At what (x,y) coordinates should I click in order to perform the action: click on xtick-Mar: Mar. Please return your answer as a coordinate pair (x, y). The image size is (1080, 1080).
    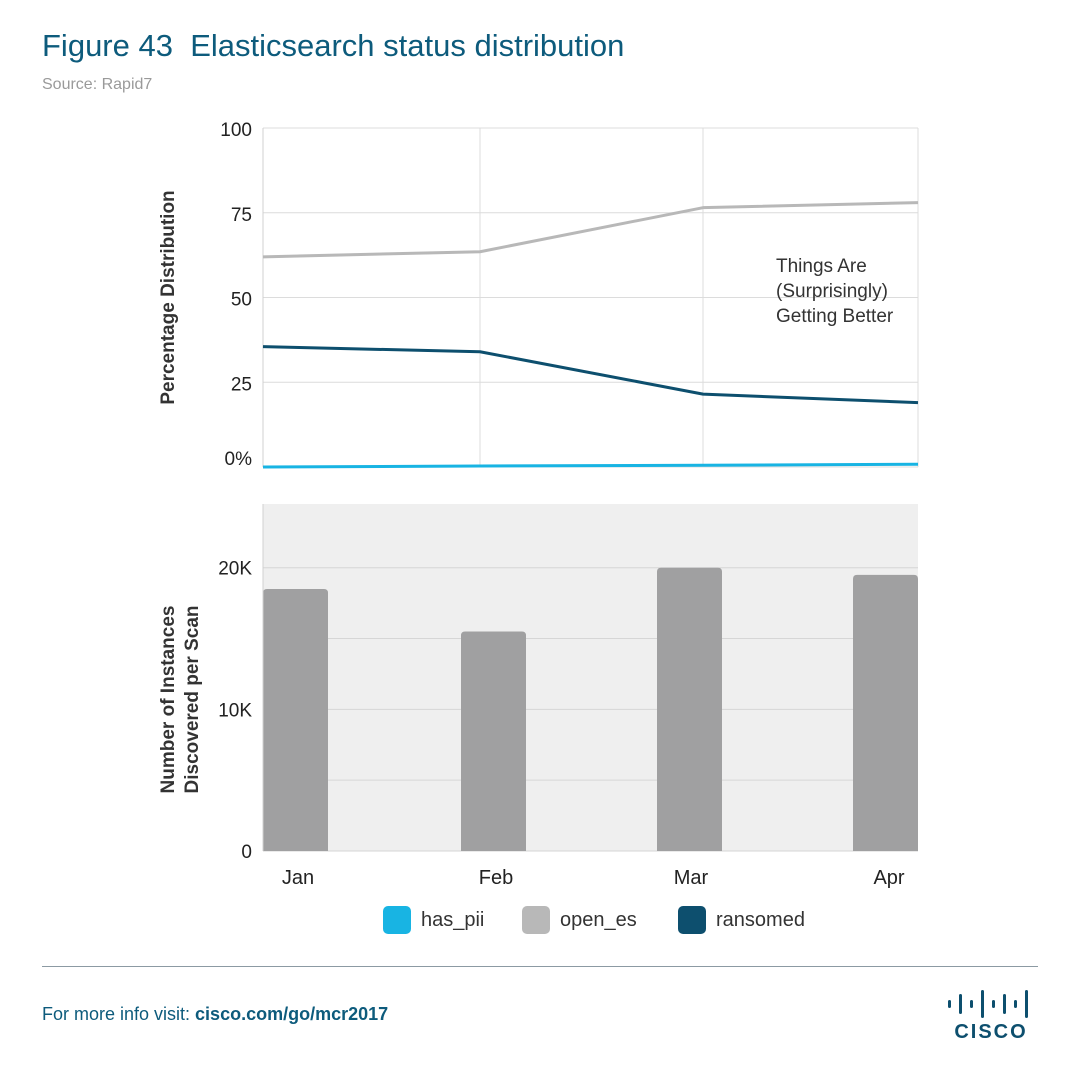
    Looking at the image, I should click on (691, 878).